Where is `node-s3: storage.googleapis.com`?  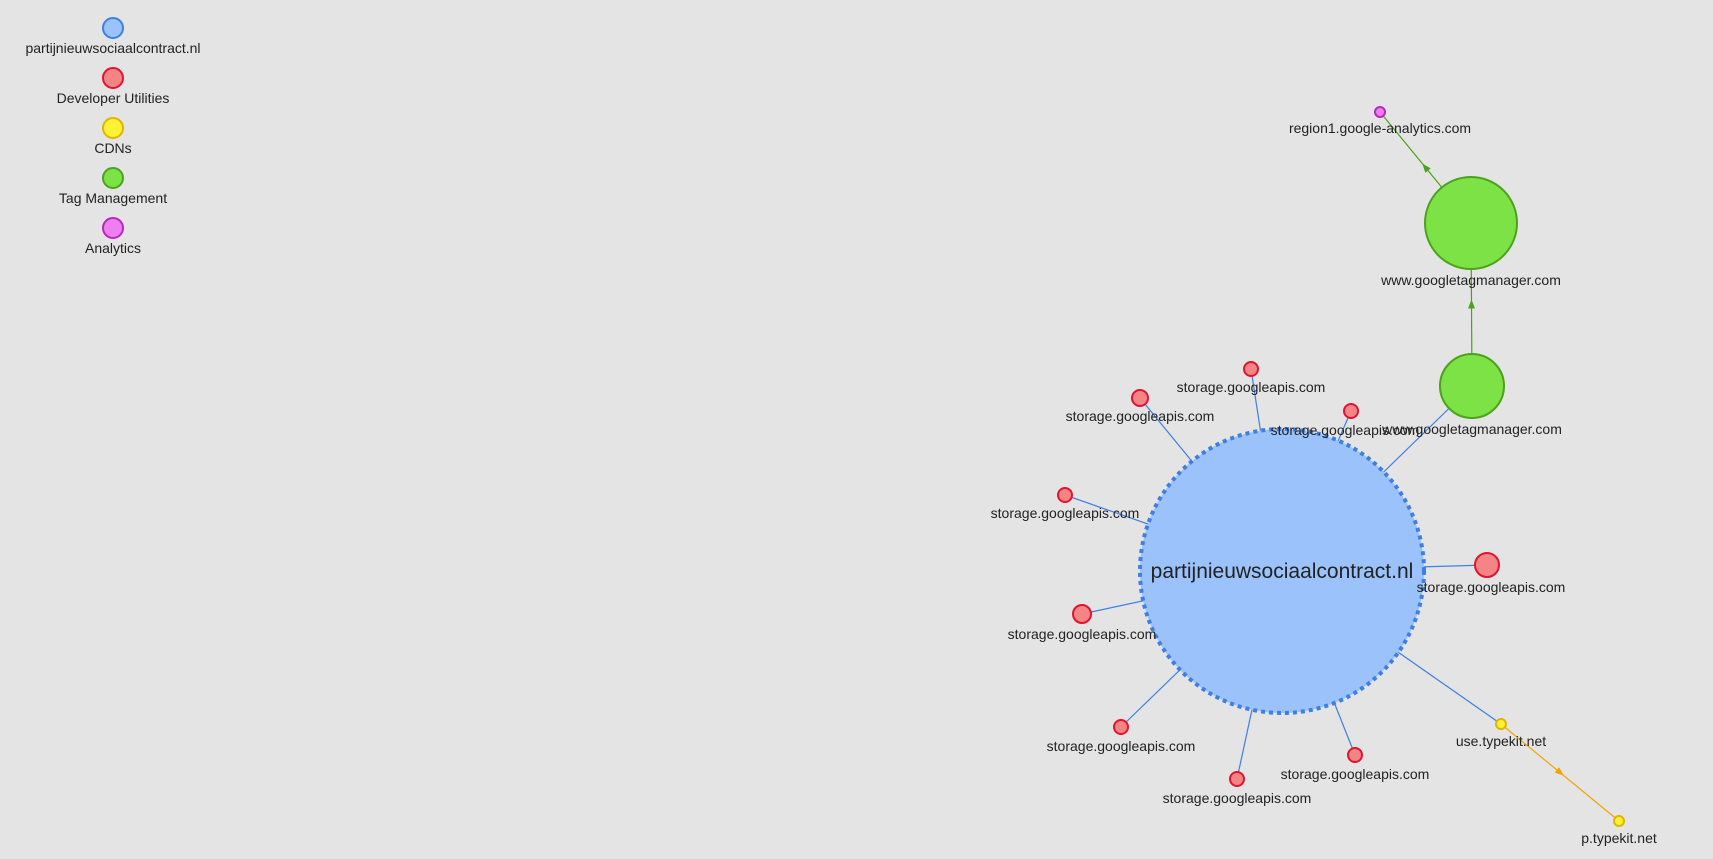
node-s3: storage.googleapis.com is located at coordinates (1345, 420).